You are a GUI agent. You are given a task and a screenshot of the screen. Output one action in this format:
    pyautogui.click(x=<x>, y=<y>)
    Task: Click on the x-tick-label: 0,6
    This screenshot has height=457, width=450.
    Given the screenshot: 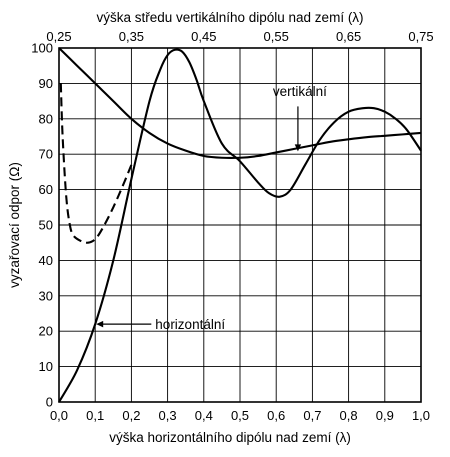 What is the action you would take?
    pyautogui.click(x=276, y=415)
    